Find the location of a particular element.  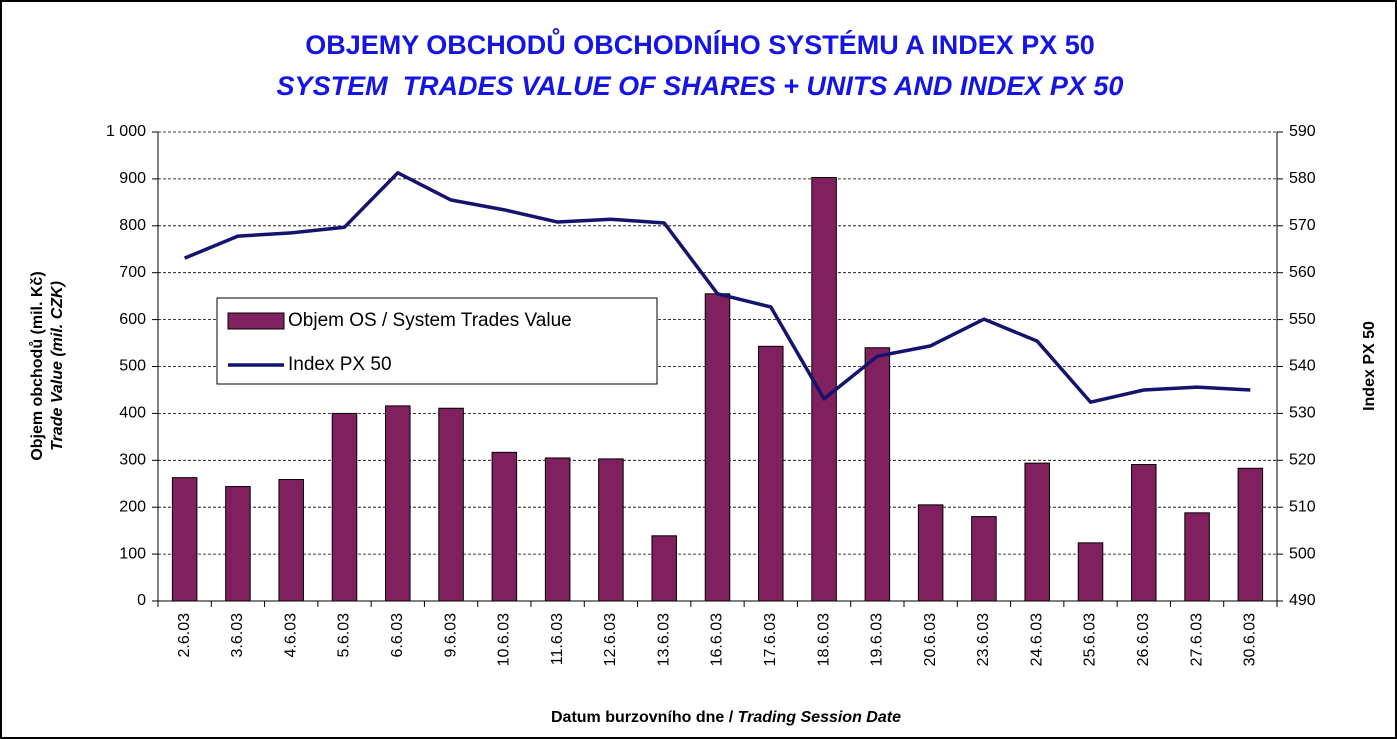

y-tick-label: 600 is located at coordinates (132, 319).